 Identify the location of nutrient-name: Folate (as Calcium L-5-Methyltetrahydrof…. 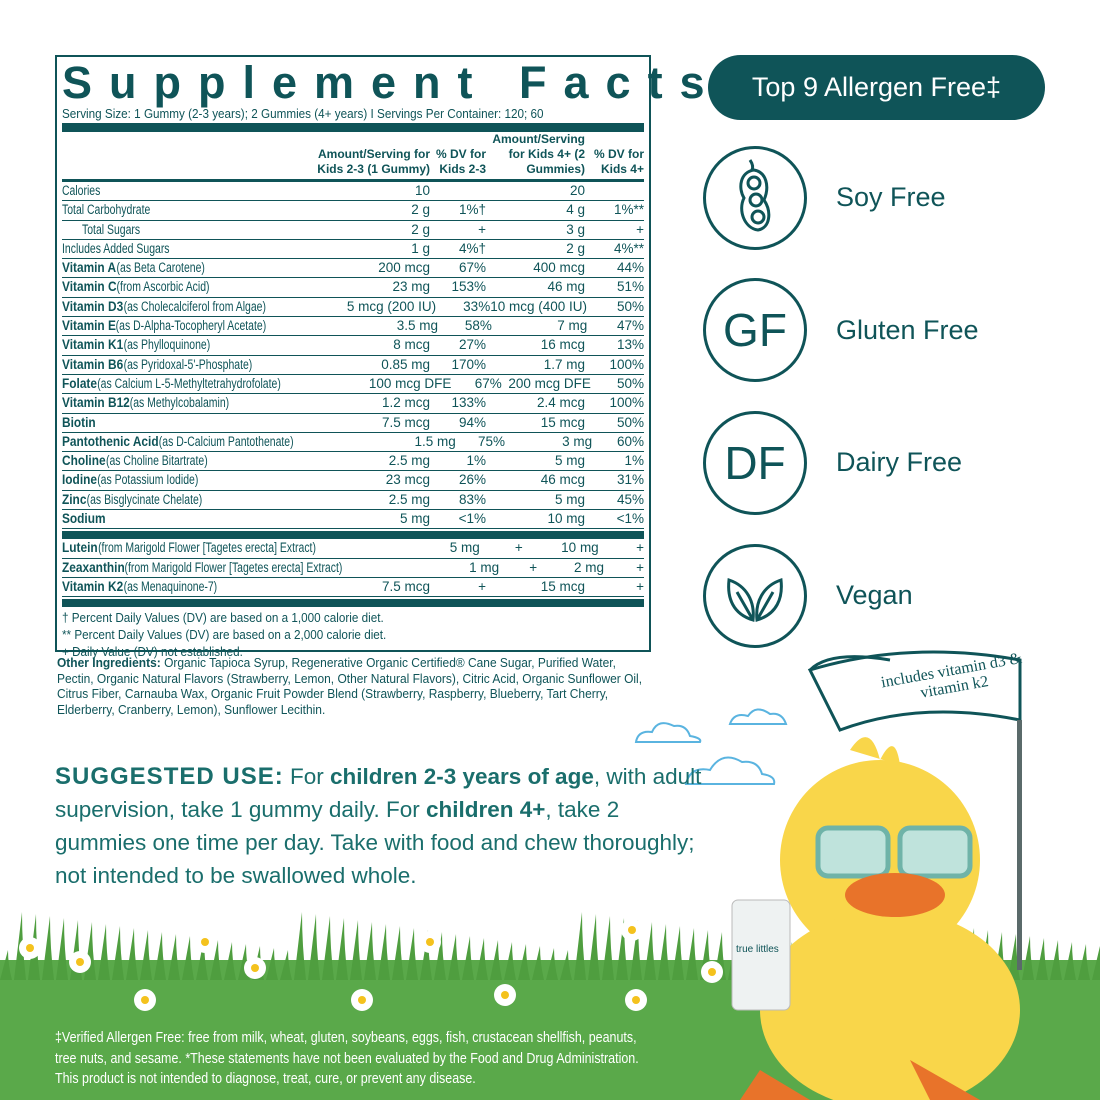
(200, 384).